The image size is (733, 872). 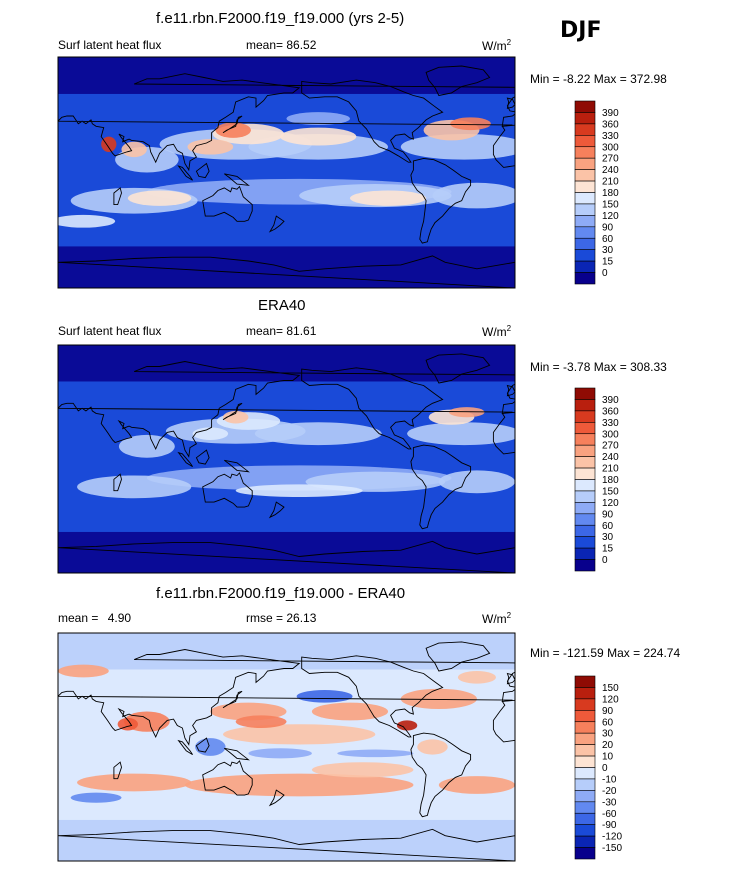 What do you see at coordinates (301, 331) in the screenshot?
I see `panel-2-mean-value: 81.61` at bounding box center [301, 331].